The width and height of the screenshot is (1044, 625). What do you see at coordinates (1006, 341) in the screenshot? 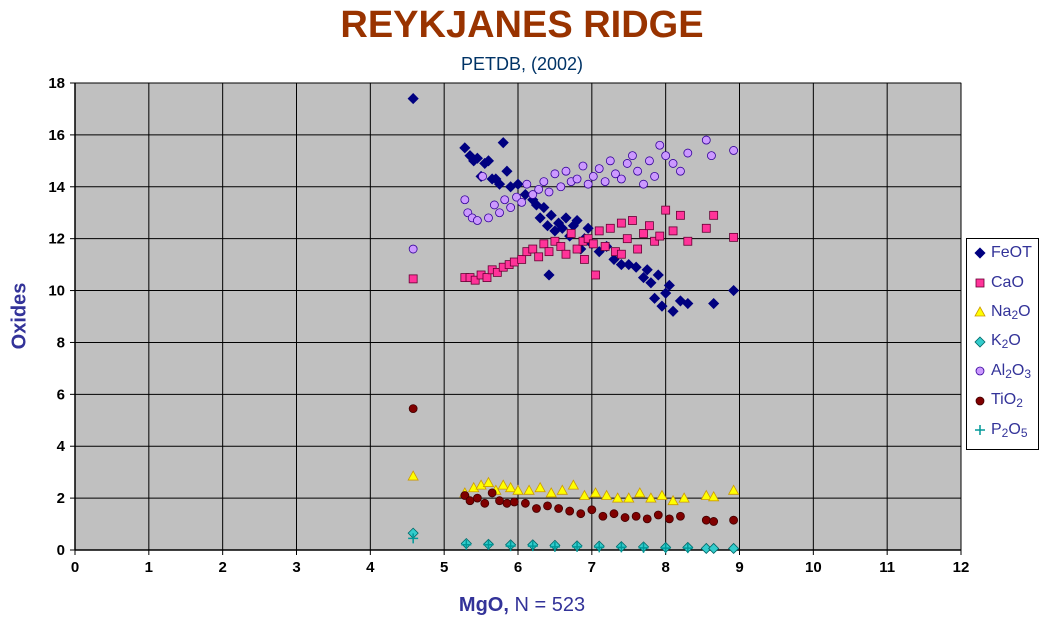
I see `legend-label: K2O` at bounding box center [1006, 341].